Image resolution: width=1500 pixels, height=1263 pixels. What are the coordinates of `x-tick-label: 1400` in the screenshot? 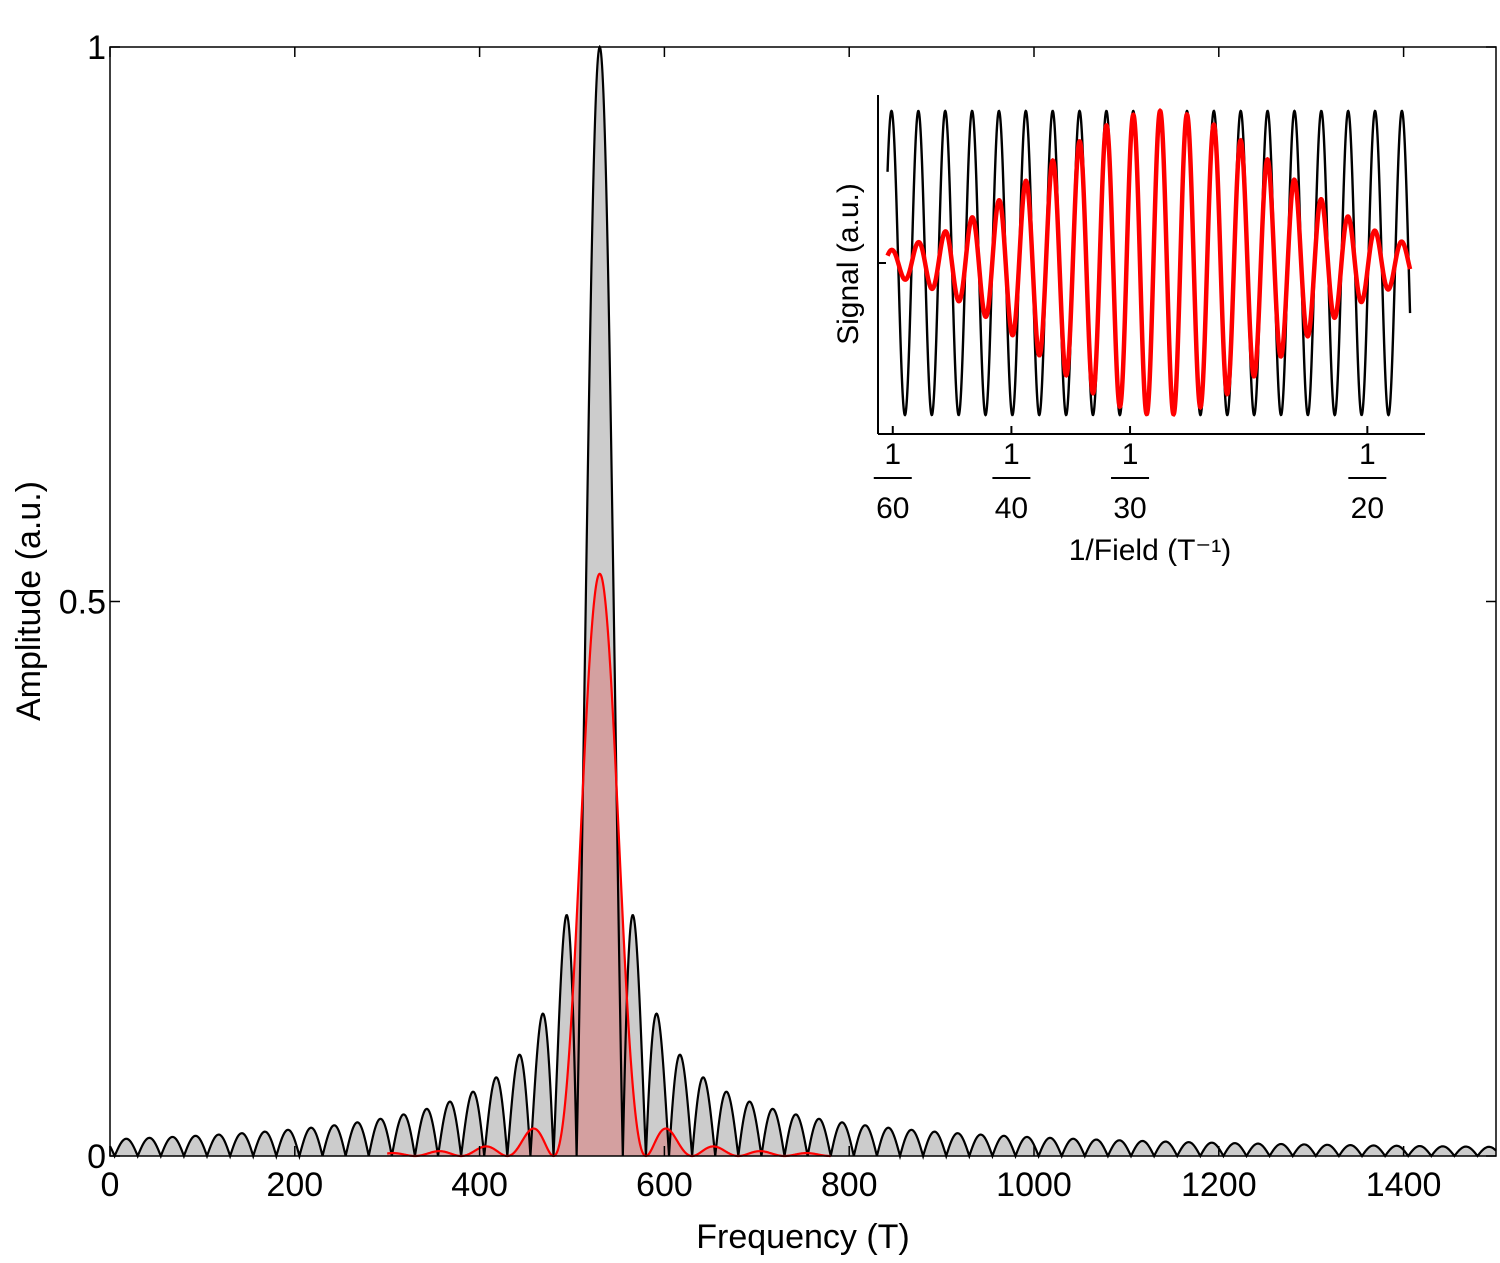 It's located at (1404, 1185).